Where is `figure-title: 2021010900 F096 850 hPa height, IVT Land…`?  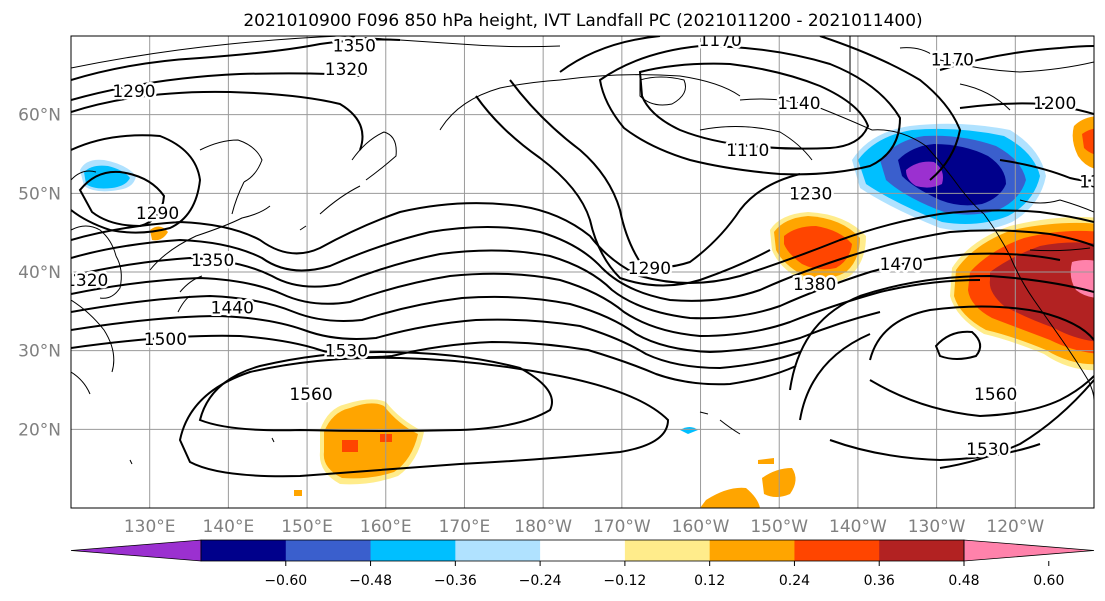
figure-title: 2021010900 F096 850 hPa height, IVT Land… is located at coordinates (582, 21).